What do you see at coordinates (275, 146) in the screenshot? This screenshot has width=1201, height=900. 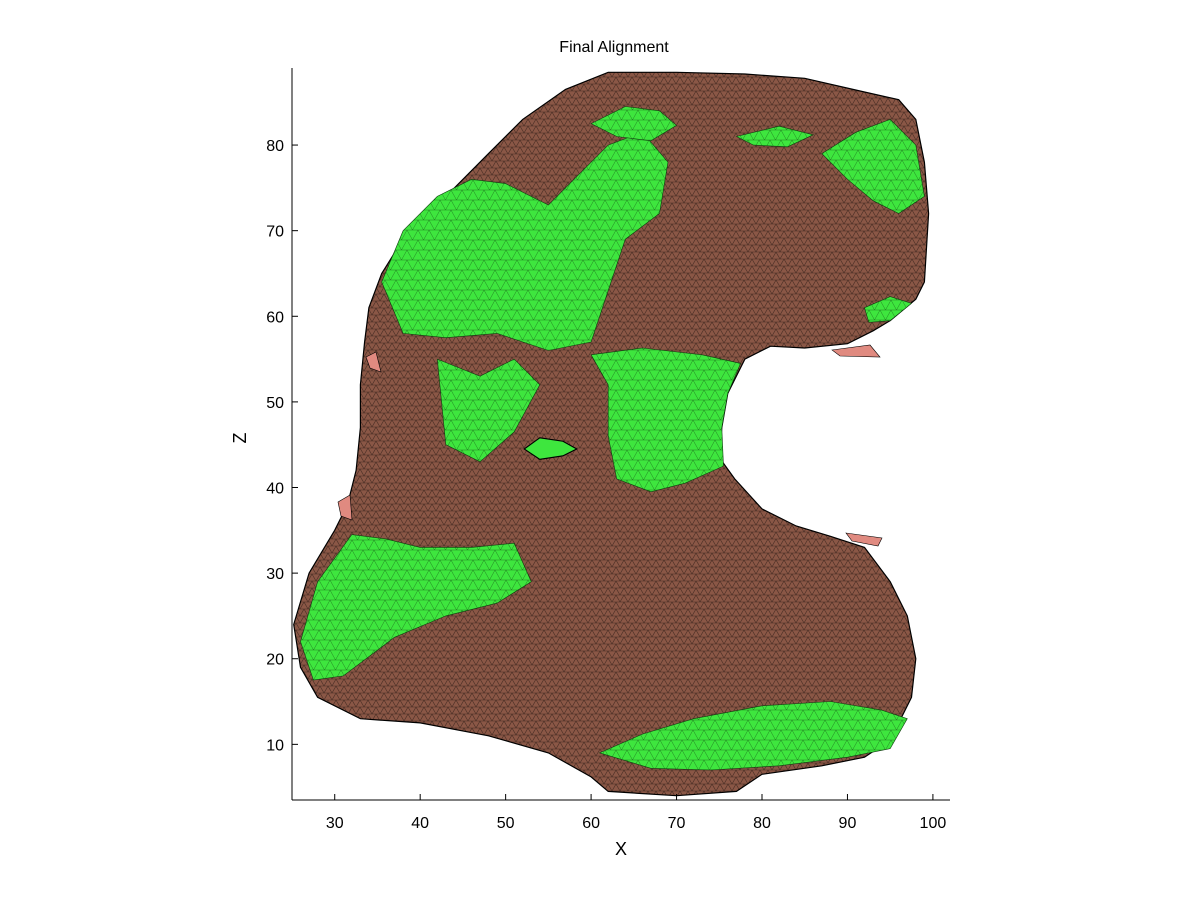 I see `y-tick-label: 80` at bounding box center [275, 146].